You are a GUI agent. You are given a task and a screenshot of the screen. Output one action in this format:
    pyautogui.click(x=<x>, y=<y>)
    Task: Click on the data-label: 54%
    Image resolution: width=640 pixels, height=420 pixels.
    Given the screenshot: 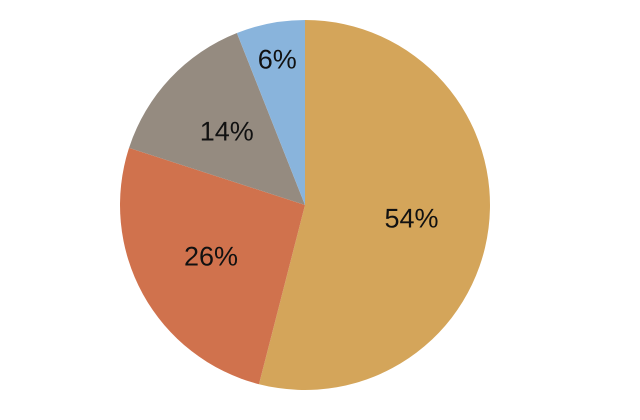 What is the action you would take?
    pyautogui.click(x=411, y=218)
    